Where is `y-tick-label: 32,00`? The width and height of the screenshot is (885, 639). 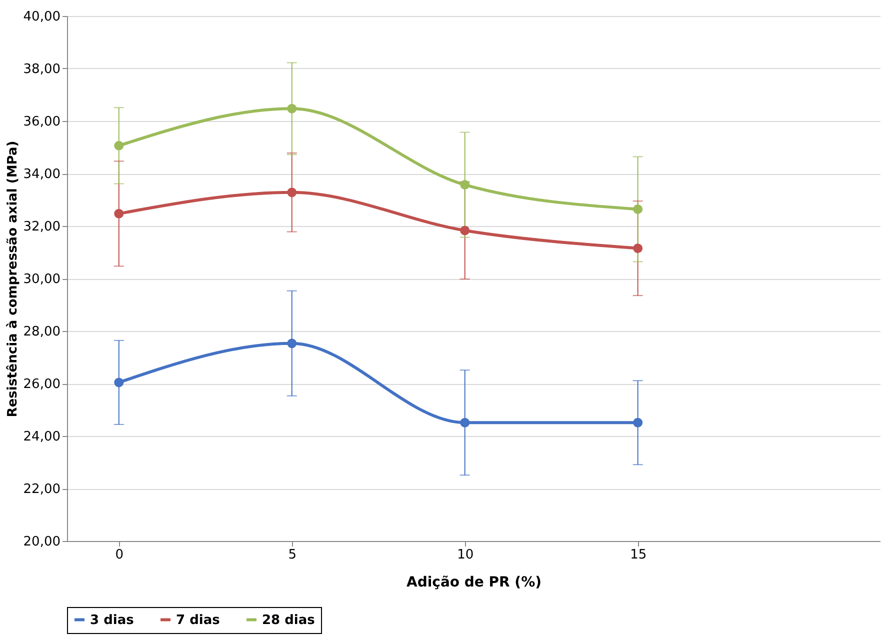 y-tick-label: 32,00 is located at coordinates (41, 227).